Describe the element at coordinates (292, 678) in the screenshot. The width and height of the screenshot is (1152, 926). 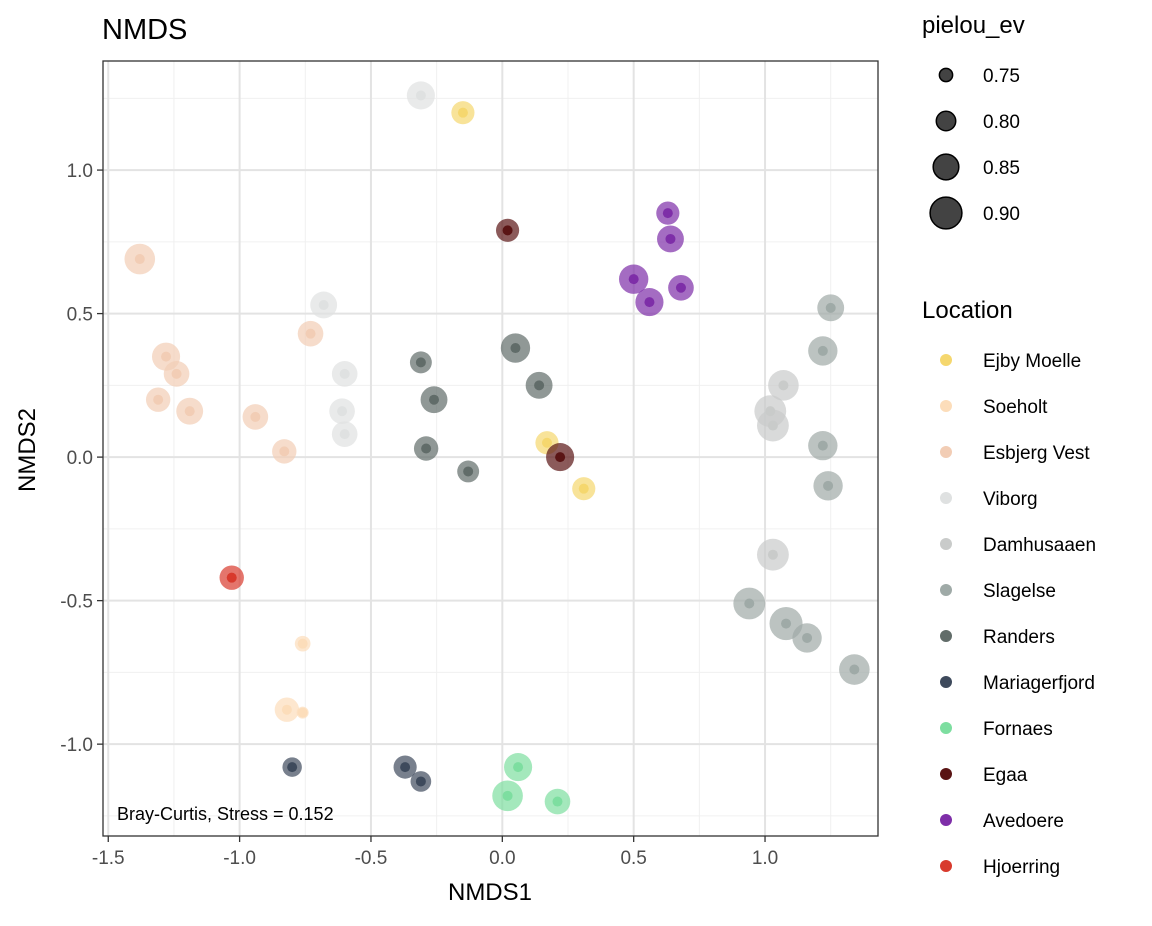
I see `series-soeholt` at that location.